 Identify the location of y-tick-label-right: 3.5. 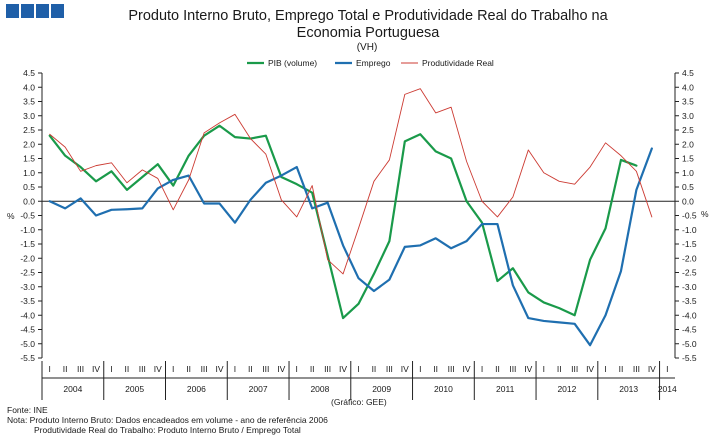
(688, 102).